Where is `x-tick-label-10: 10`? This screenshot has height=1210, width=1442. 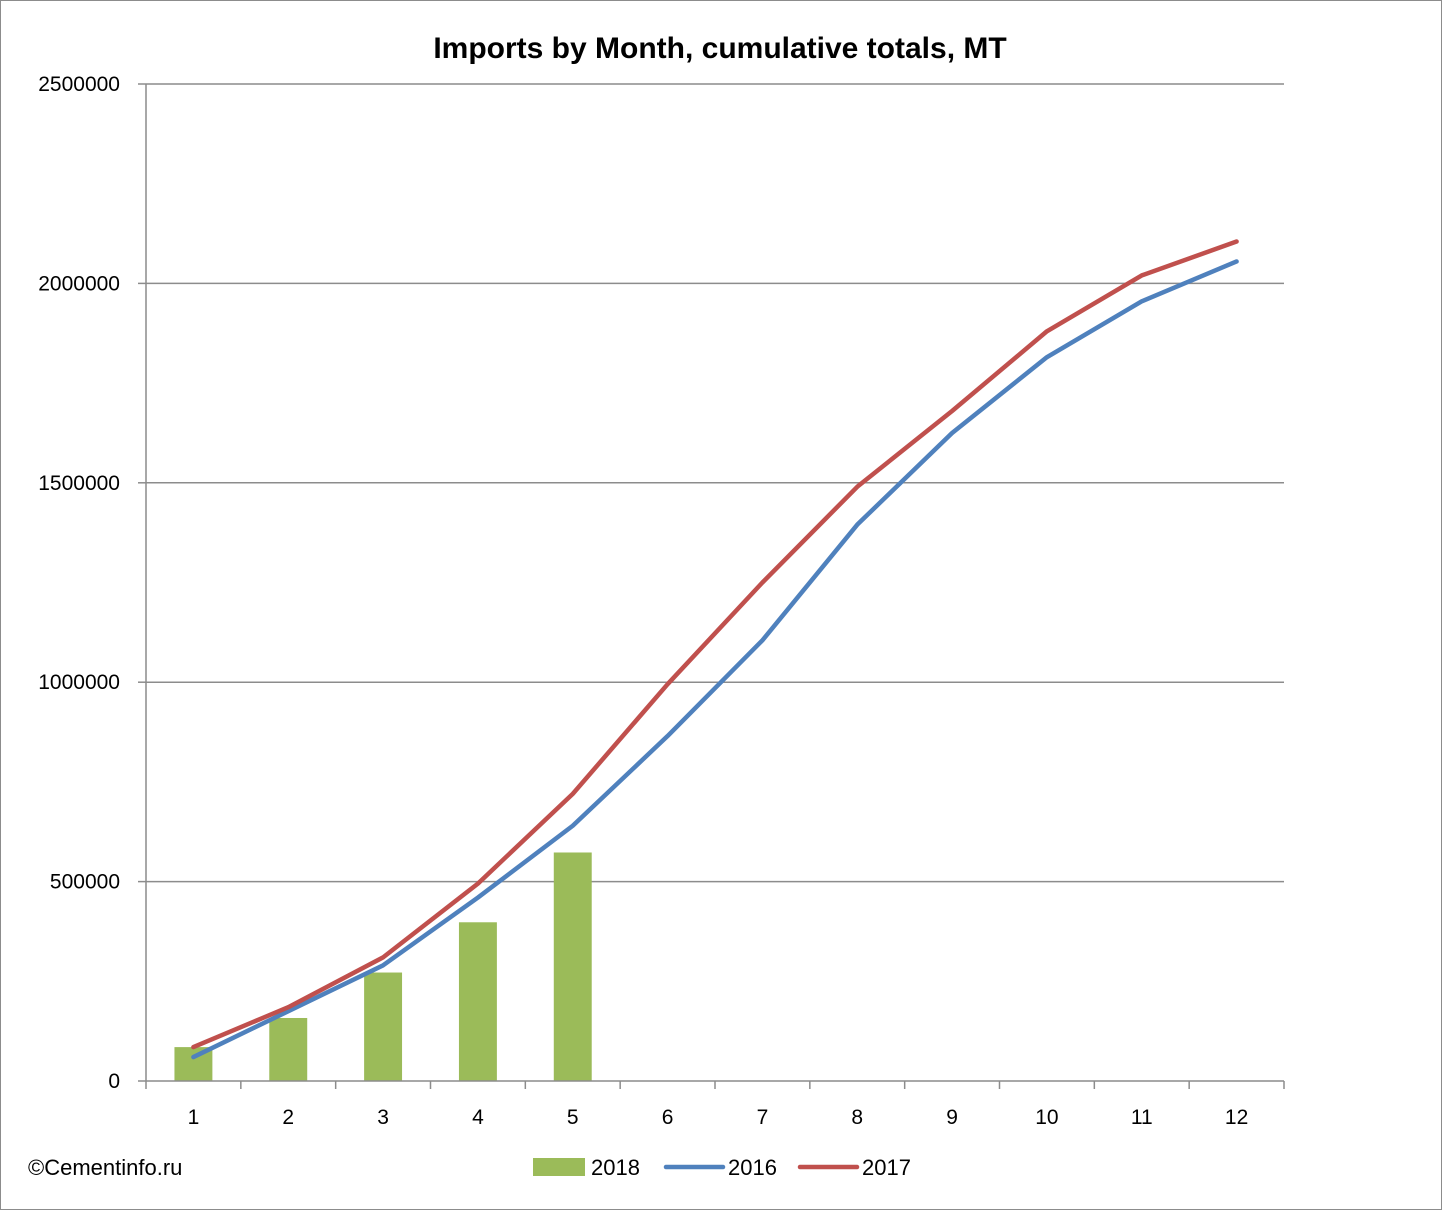 x-tick-label-10: 10 is located at coordinates (1046, 1117).